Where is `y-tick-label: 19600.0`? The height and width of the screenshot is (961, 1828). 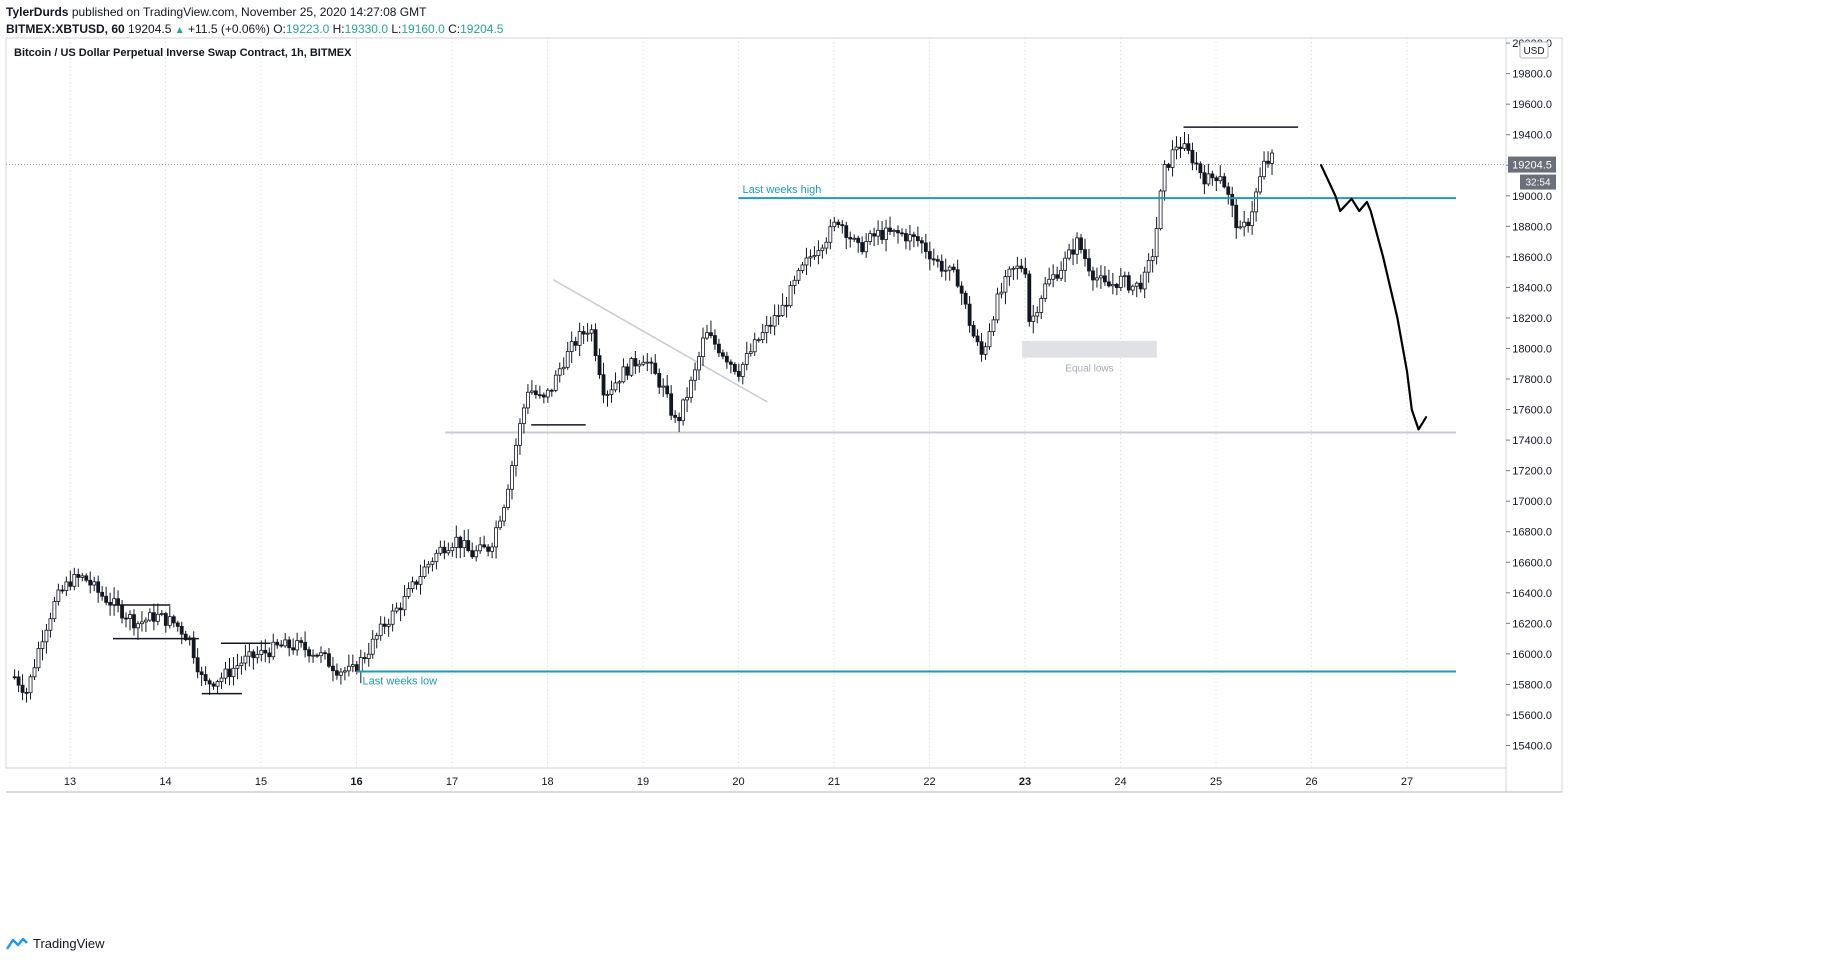 y-tick-label: 19600.0 is located at coordinates (1532, 105).